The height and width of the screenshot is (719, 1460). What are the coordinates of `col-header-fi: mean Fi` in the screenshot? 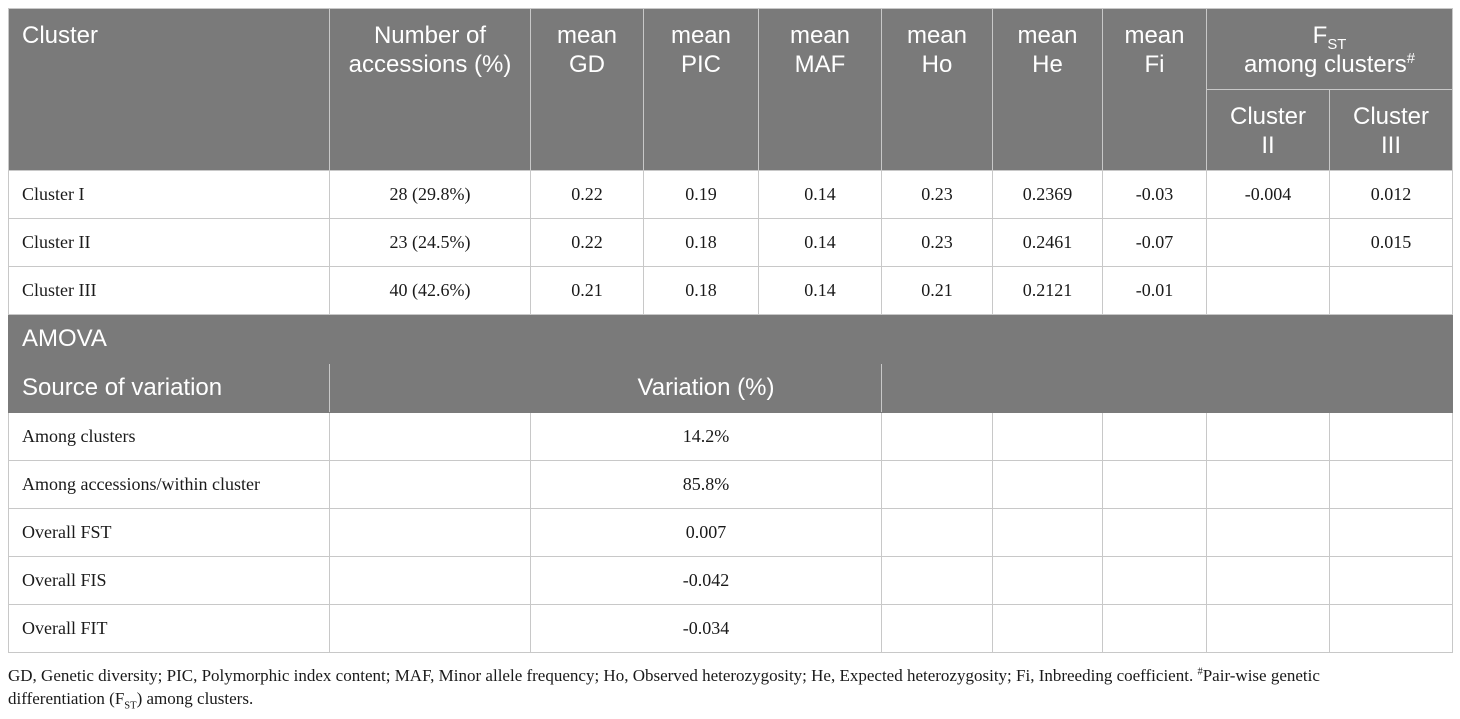 It's located at (1154, 89).